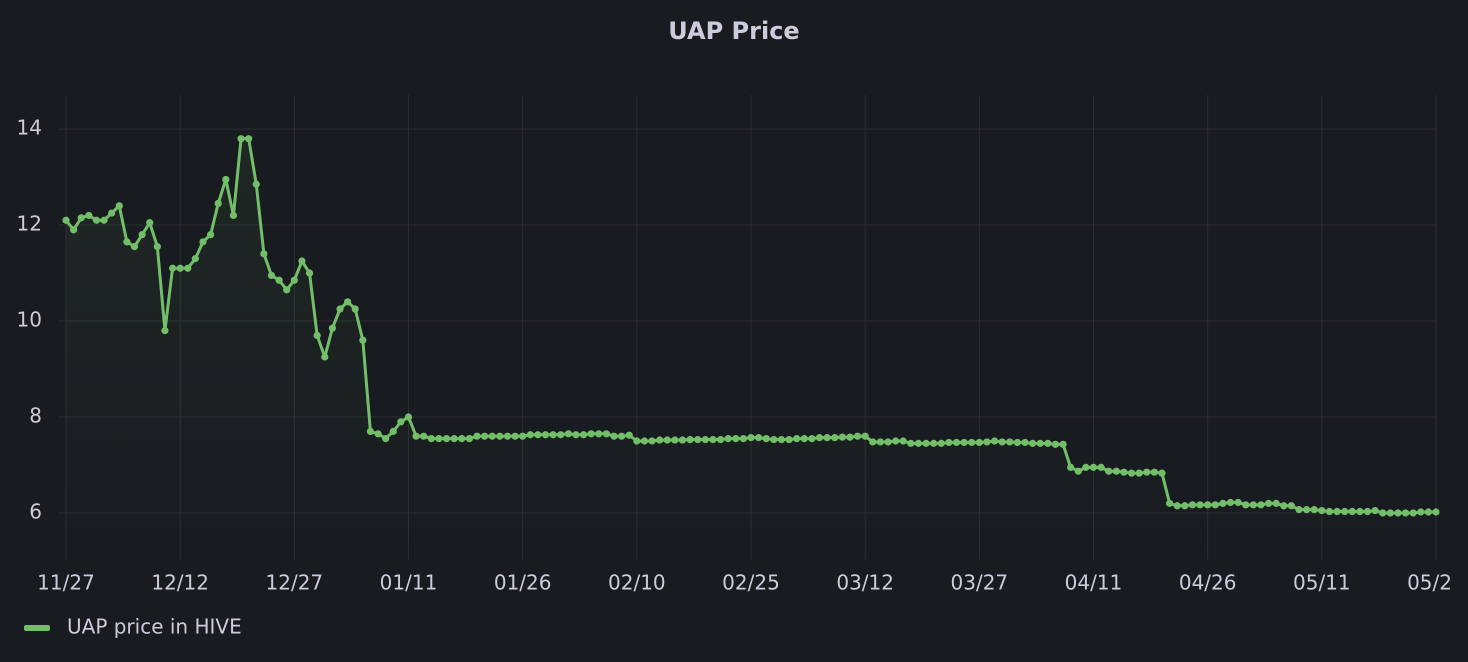 The width and height of the screenshot is (1468, 662). What do you see at coordinates (180, 583) in the screenshot?
I see `x-tick-label: 12/12` at bounding box center [180, 583].